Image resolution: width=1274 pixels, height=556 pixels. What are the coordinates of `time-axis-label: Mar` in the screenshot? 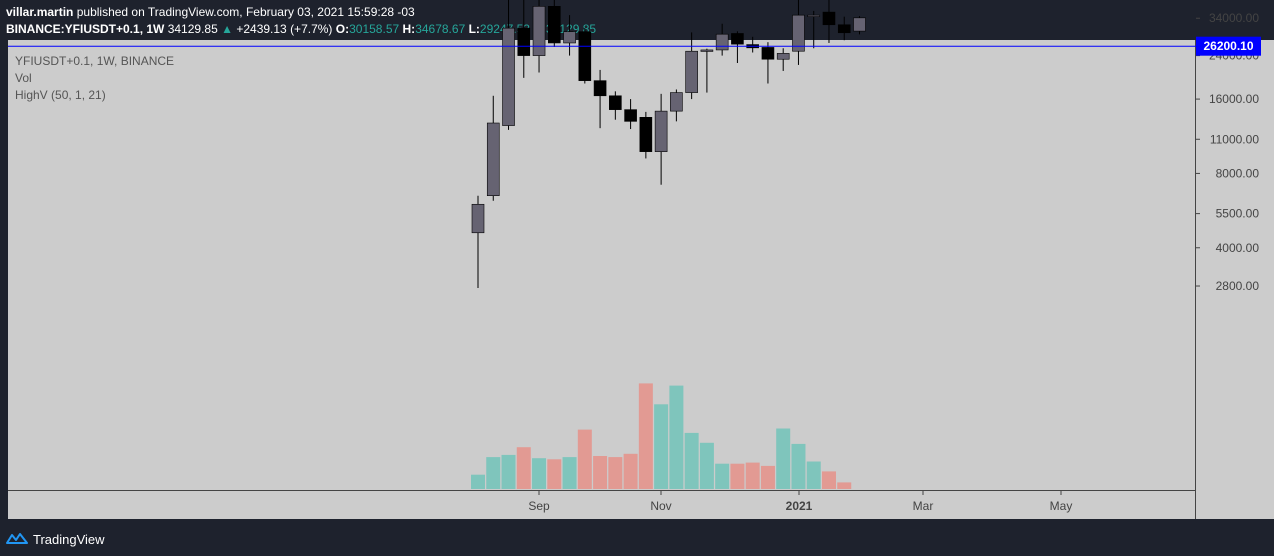 It's located at (923, 506).